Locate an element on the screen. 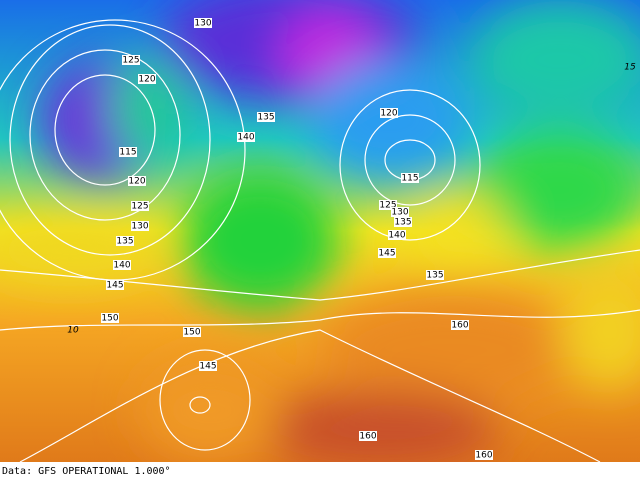 This screenshot has width=640, height=480. footer-bar is located at coordinates (320, 471).